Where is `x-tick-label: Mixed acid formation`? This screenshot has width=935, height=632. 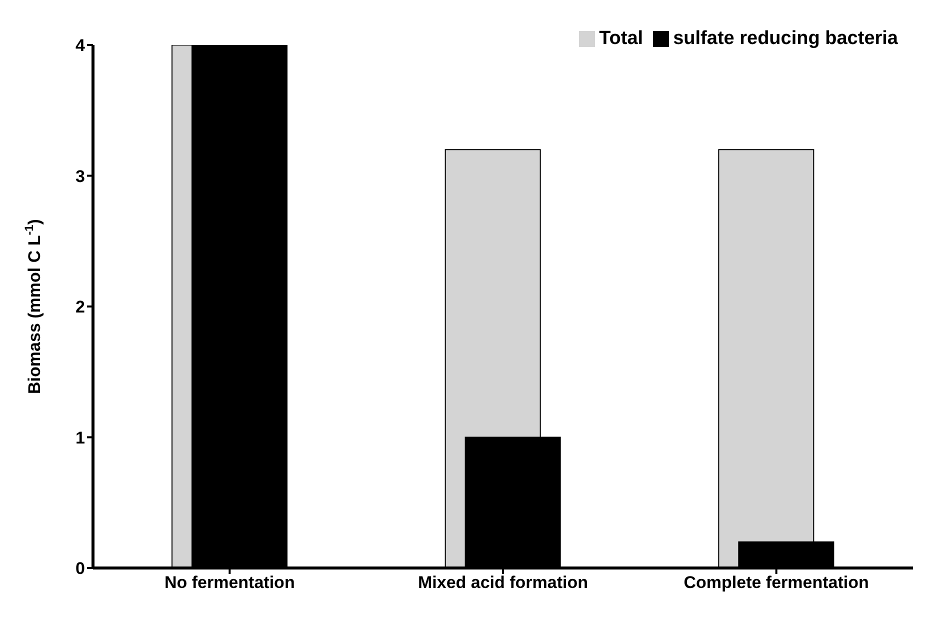 x-tick-label: Mixed acid formation is located at coordinates (503, 582).